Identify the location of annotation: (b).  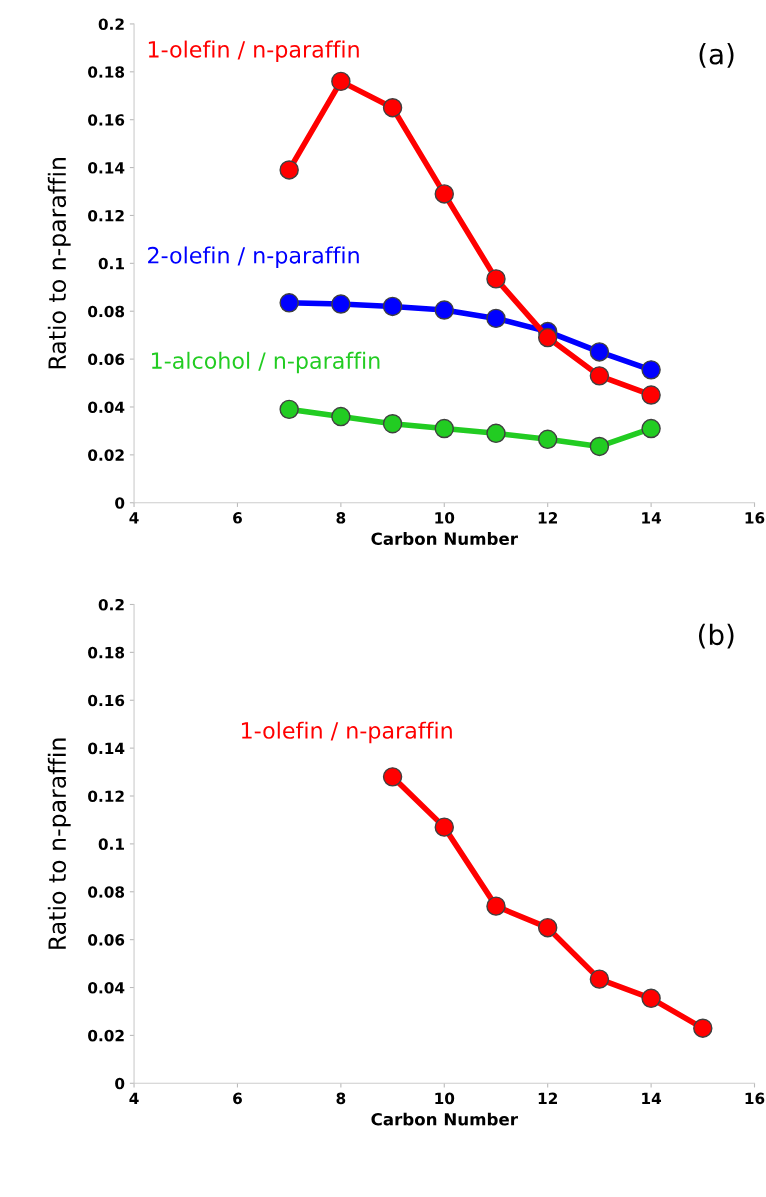
(716, 636).